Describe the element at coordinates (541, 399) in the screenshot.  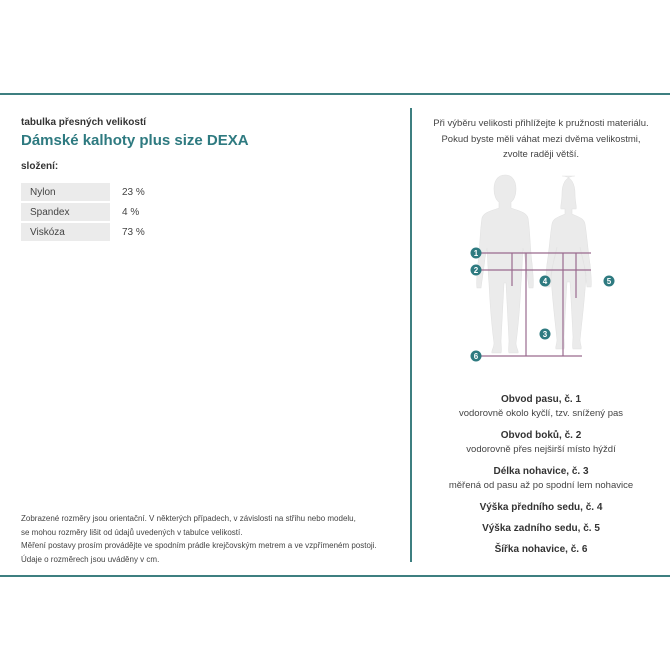
I see `measurement-title: Obvod pasu, č. 1` at that location.